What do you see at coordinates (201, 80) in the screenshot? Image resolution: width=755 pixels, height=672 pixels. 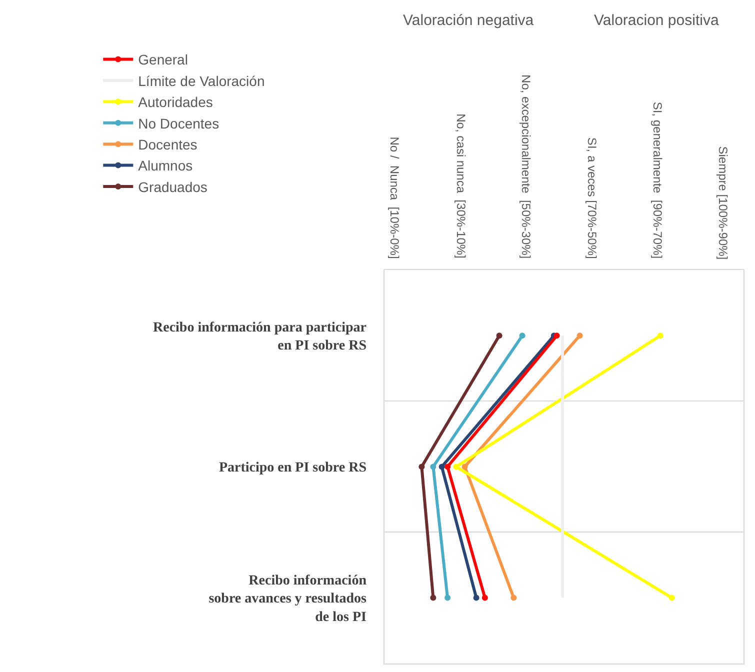 I see `legend-label: Límite de Valoración` at bounding box center [201, 80].